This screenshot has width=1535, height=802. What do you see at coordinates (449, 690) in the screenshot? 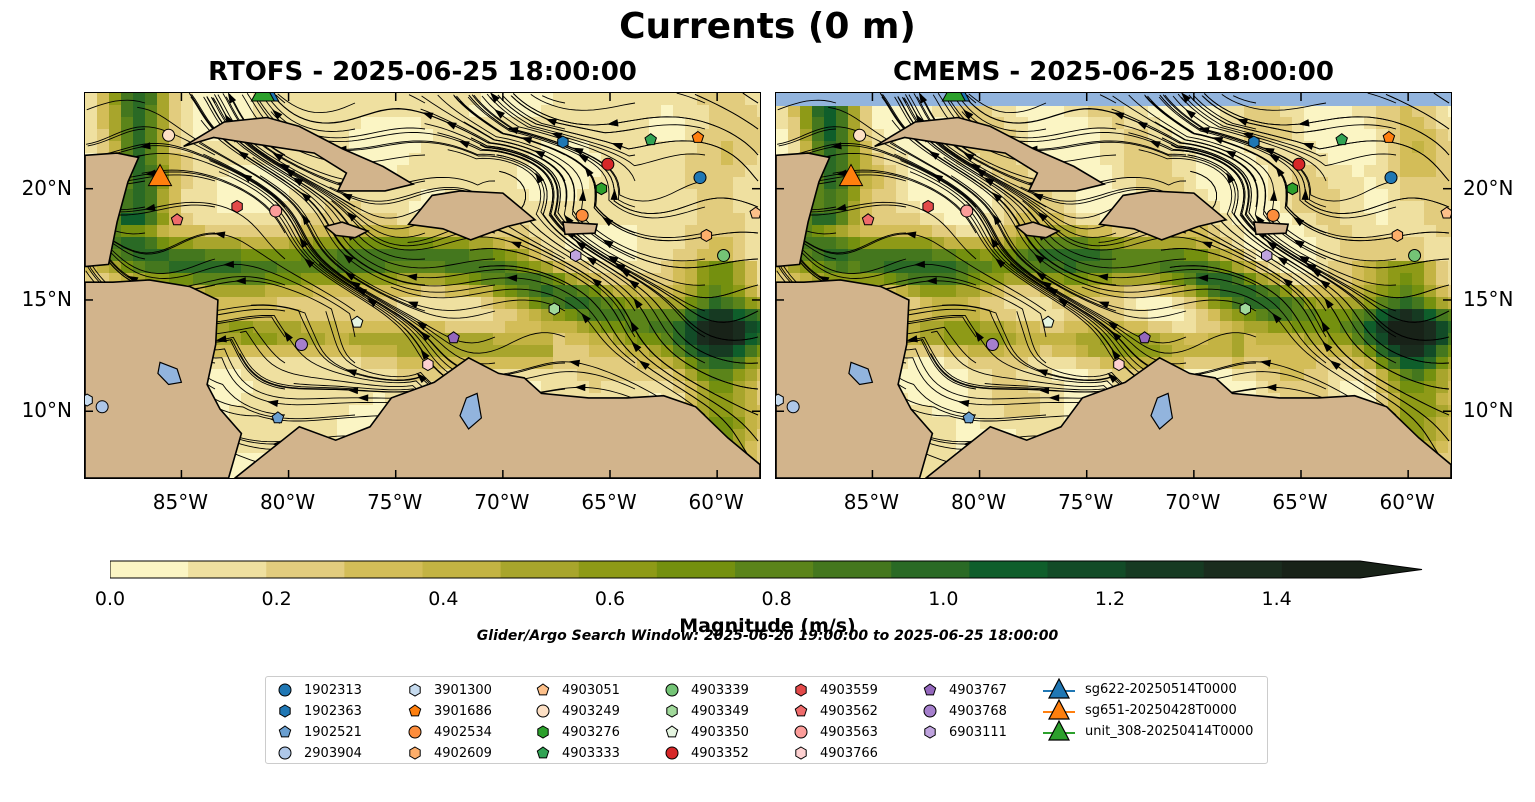
I see `legend-item: 3901300` at bounding box center [449, 690].